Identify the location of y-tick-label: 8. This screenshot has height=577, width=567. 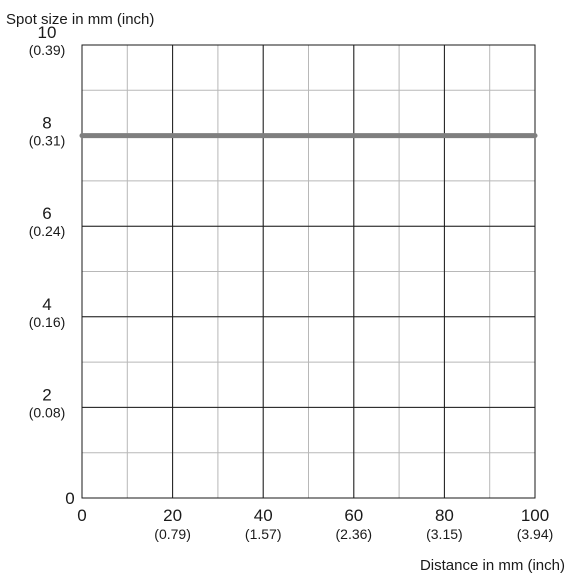
(46, 123).